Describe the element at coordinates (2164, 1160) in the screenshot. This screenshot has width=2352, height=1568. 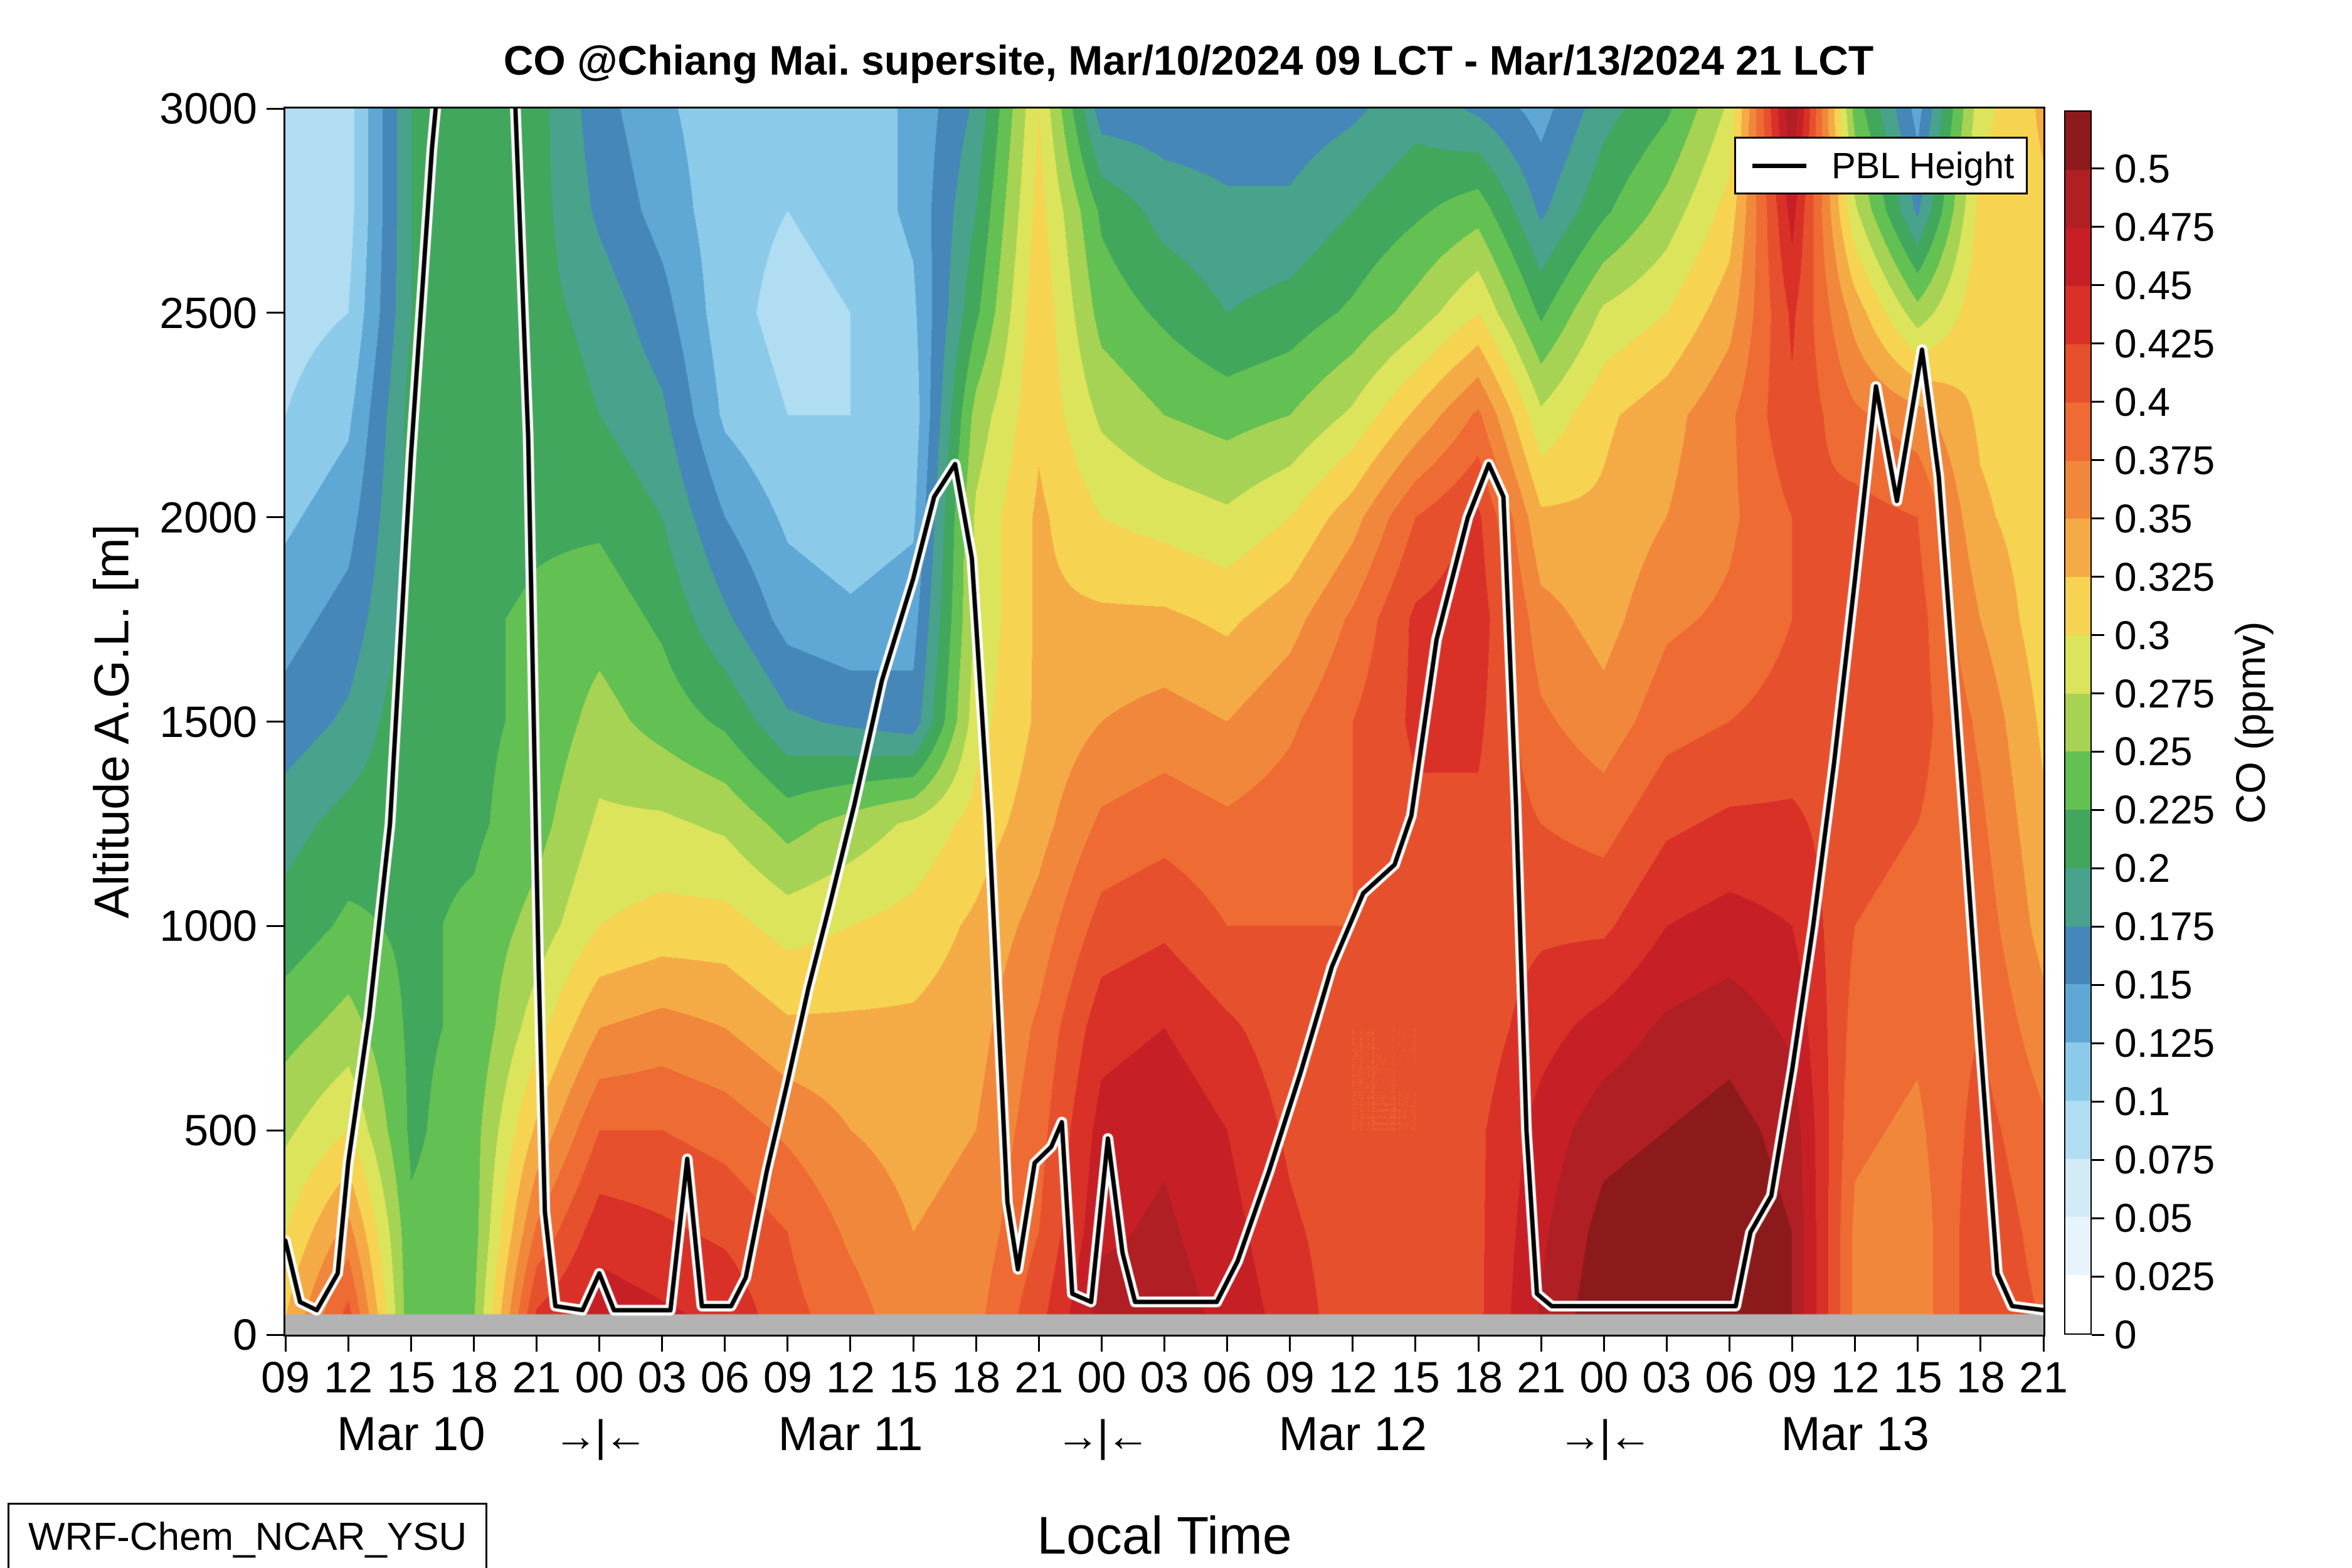
I see `colorbar-tick-label: 0.075` at that location.